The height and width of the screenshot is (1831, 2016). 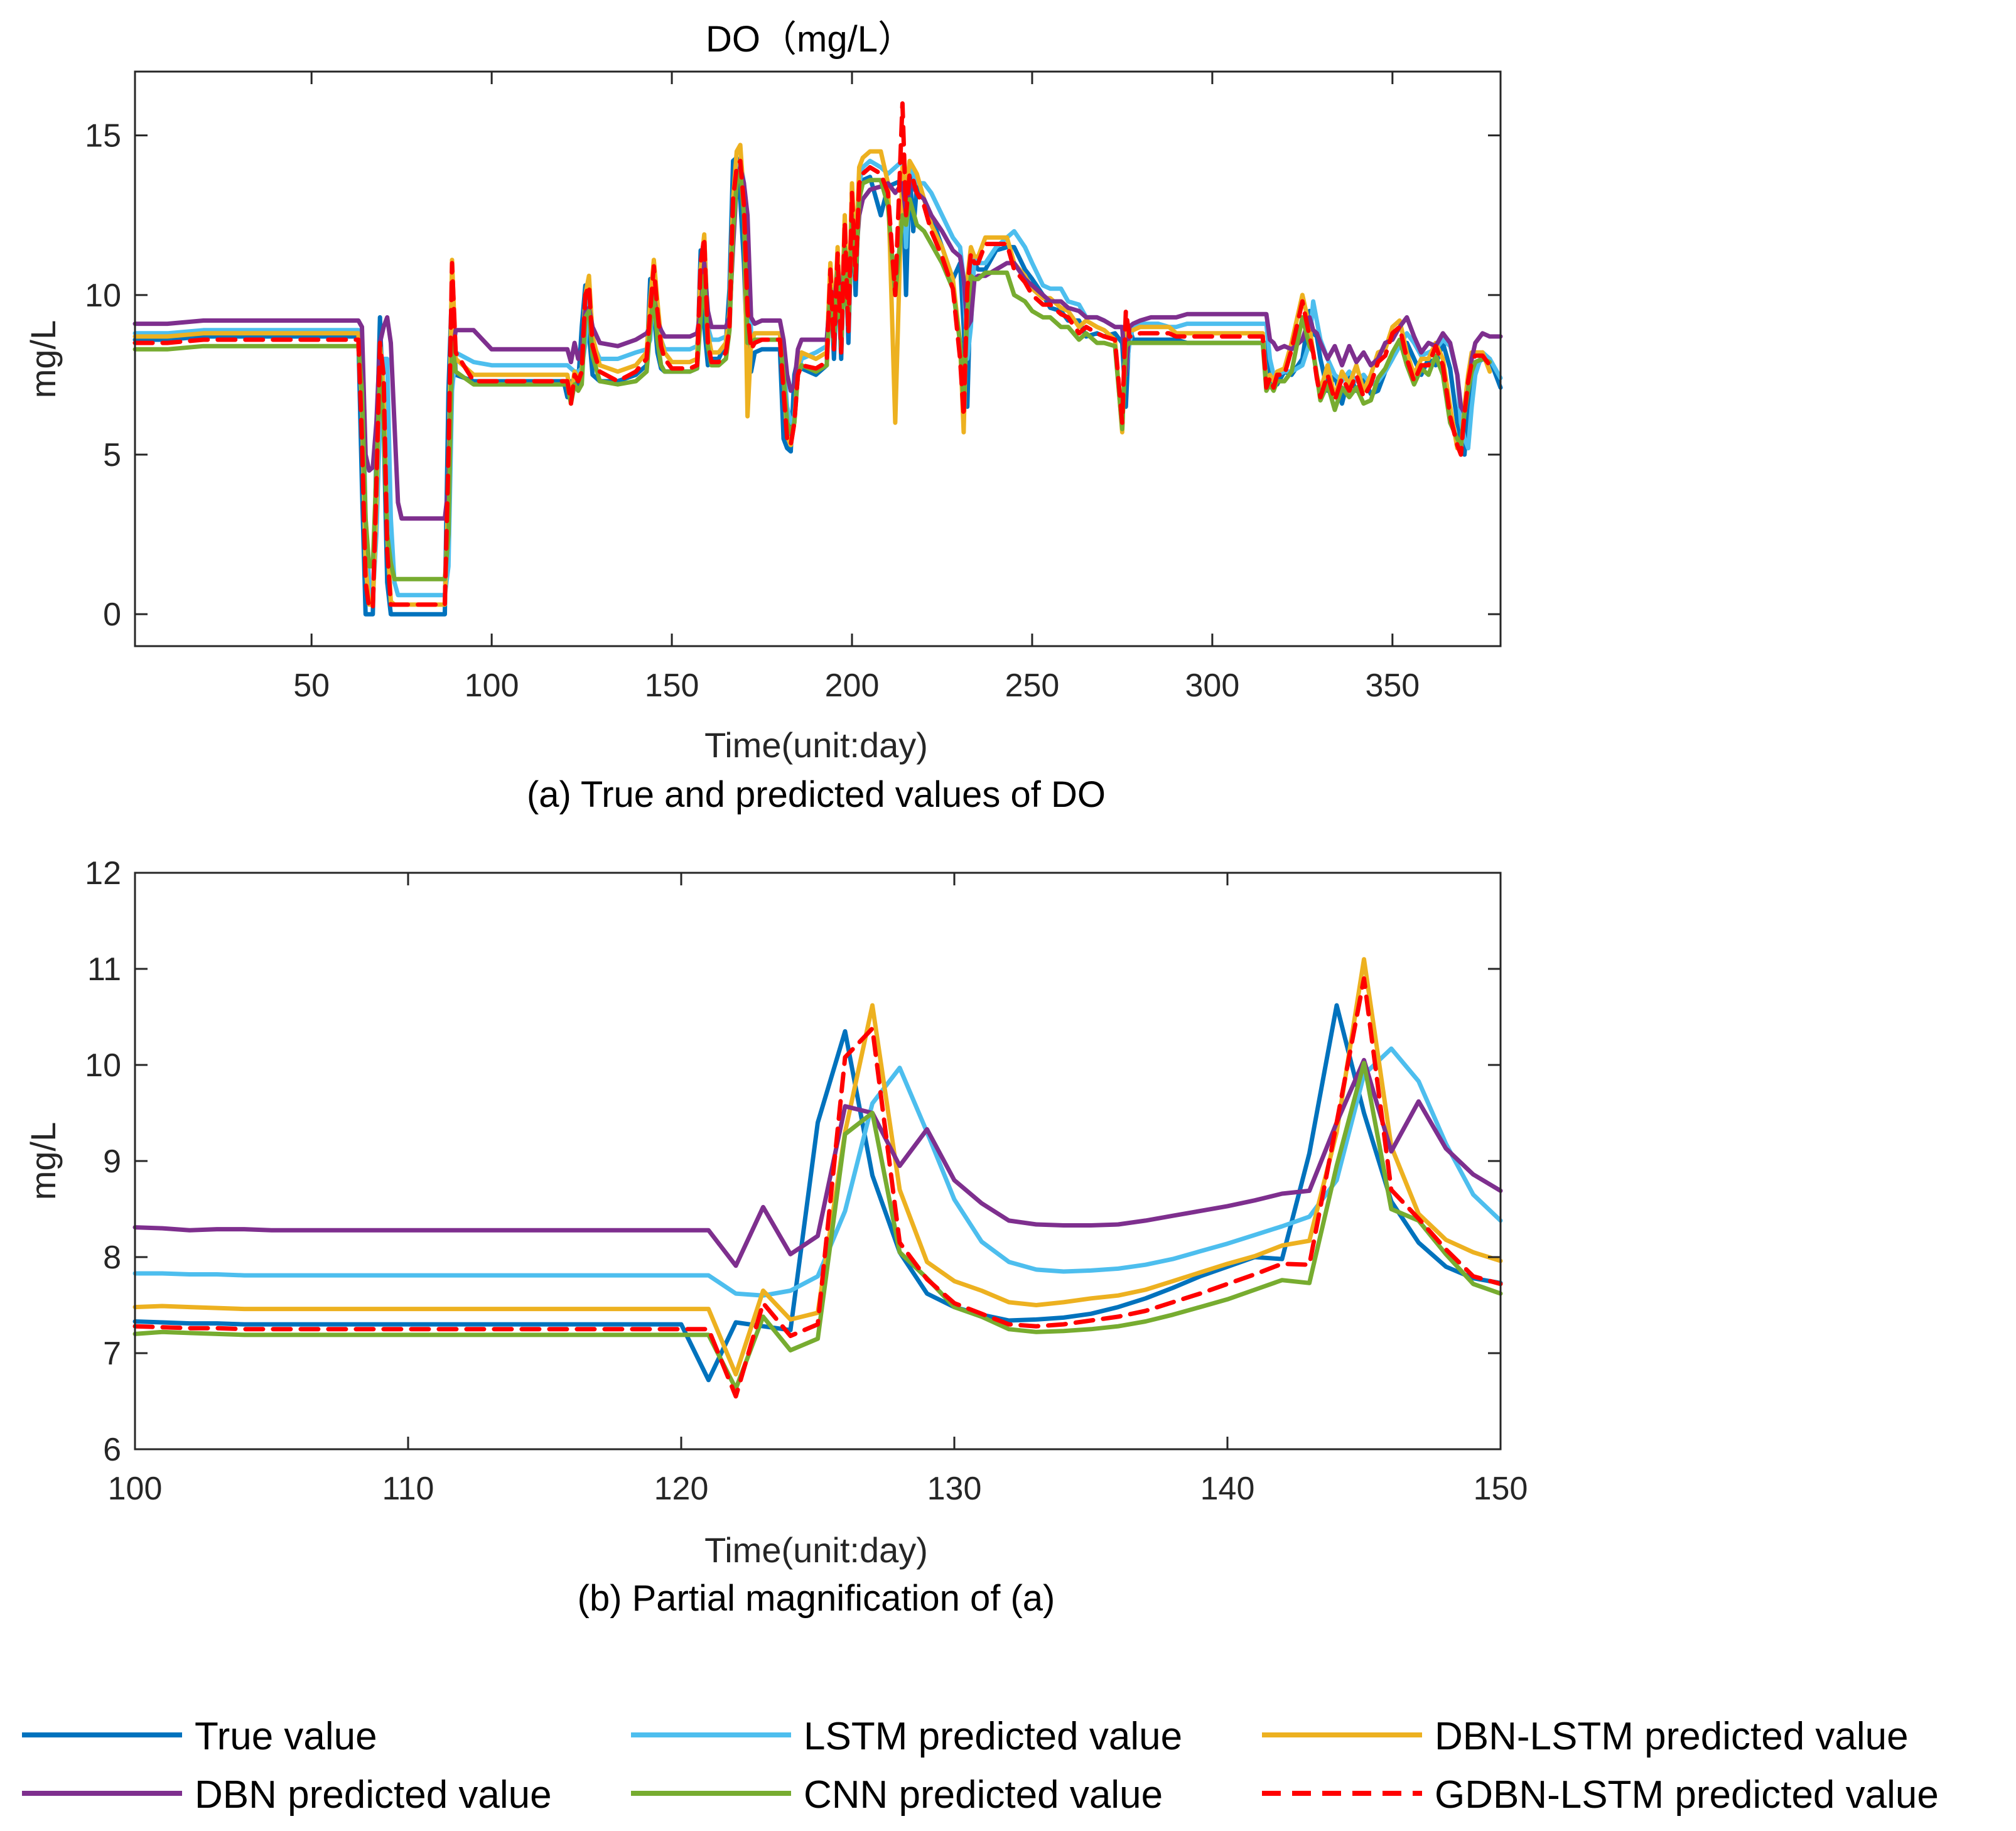 I want to click on panel-b-x-tick-label: 140, so click(x=1227, y=1489).